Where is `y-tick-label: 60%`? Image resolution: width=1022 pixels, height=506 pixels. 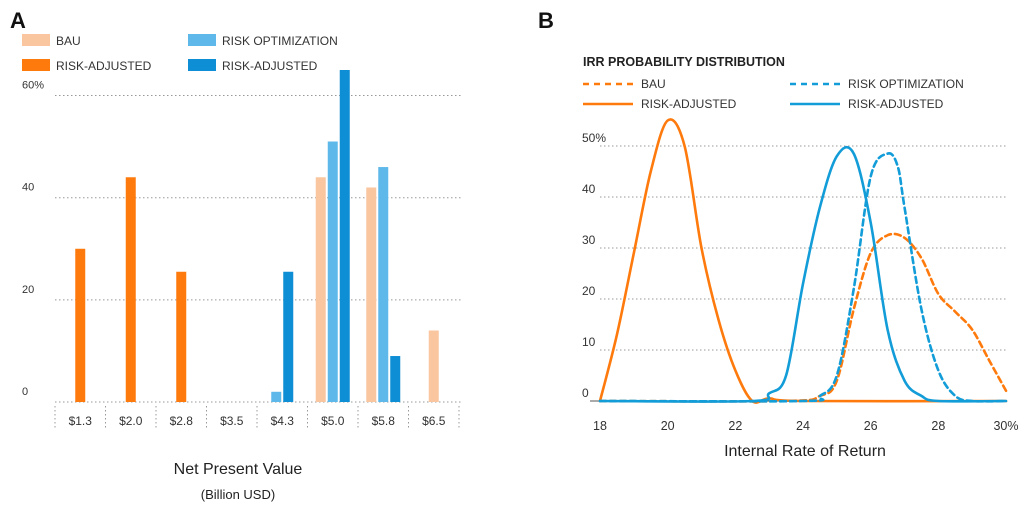 y-tick-label: 60% is located at coordinates (33, 86).